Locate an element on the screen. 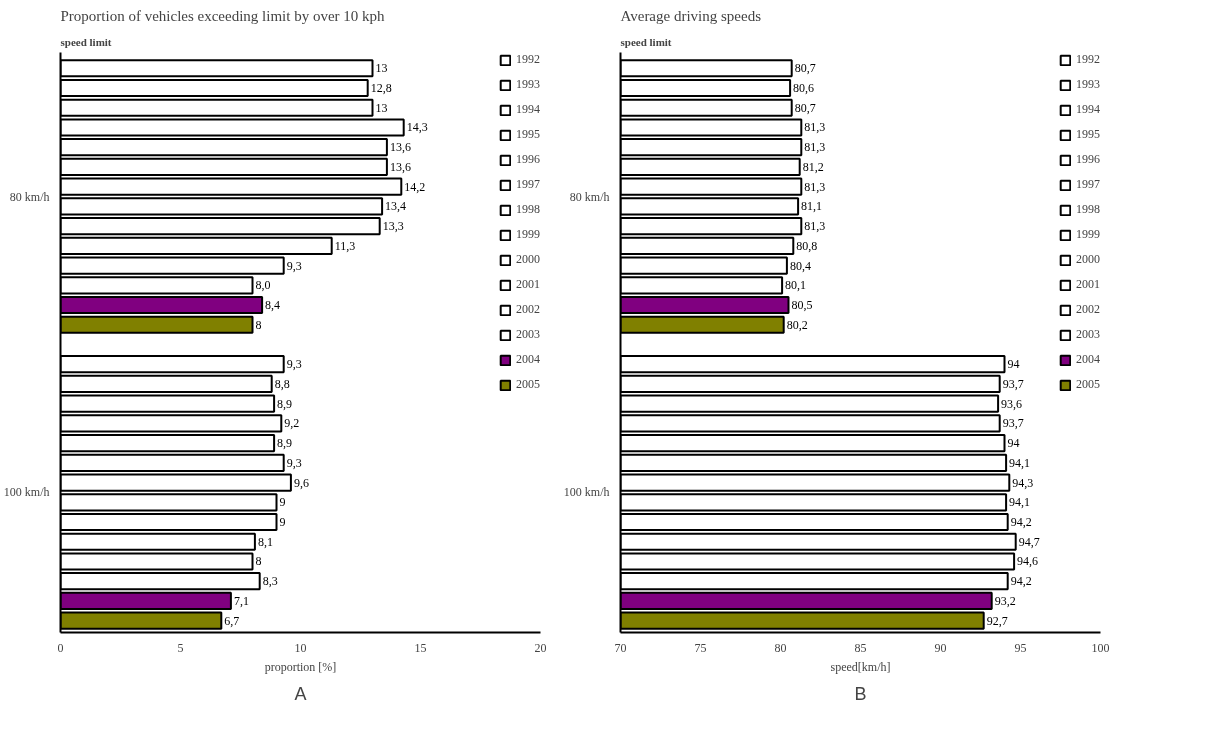 The width and height of the screenshot is (1227, 749). data-label: 94,6 is located at coordinates (1028, 561).